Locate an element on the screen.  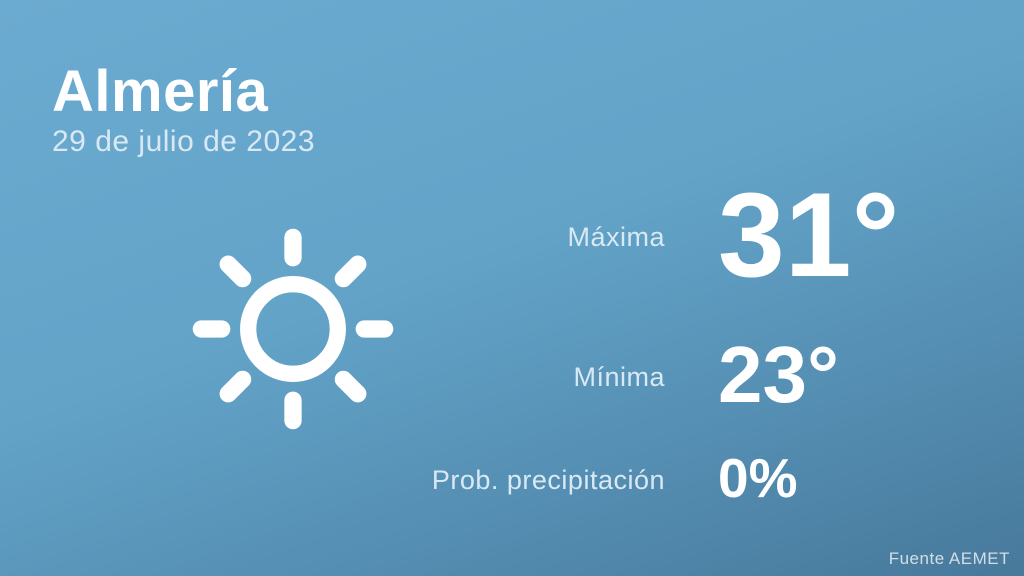
sun-icon is located at coordinates (293, 329).